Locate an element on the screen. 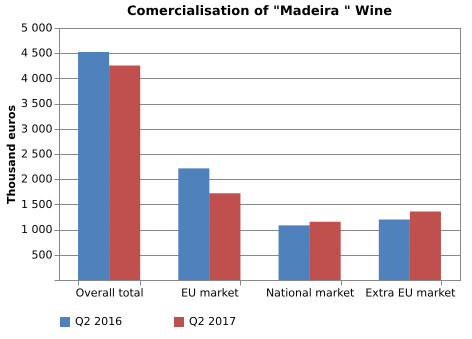 This screenshot has height=339, width=472. y-tick-label: 3 000 is located at coordinates (36, 129).